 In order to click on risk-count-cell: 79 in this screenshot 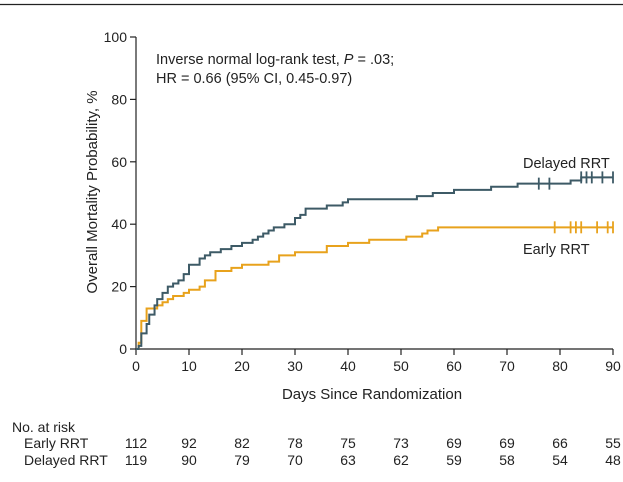, I will do `click(242, 460)`.